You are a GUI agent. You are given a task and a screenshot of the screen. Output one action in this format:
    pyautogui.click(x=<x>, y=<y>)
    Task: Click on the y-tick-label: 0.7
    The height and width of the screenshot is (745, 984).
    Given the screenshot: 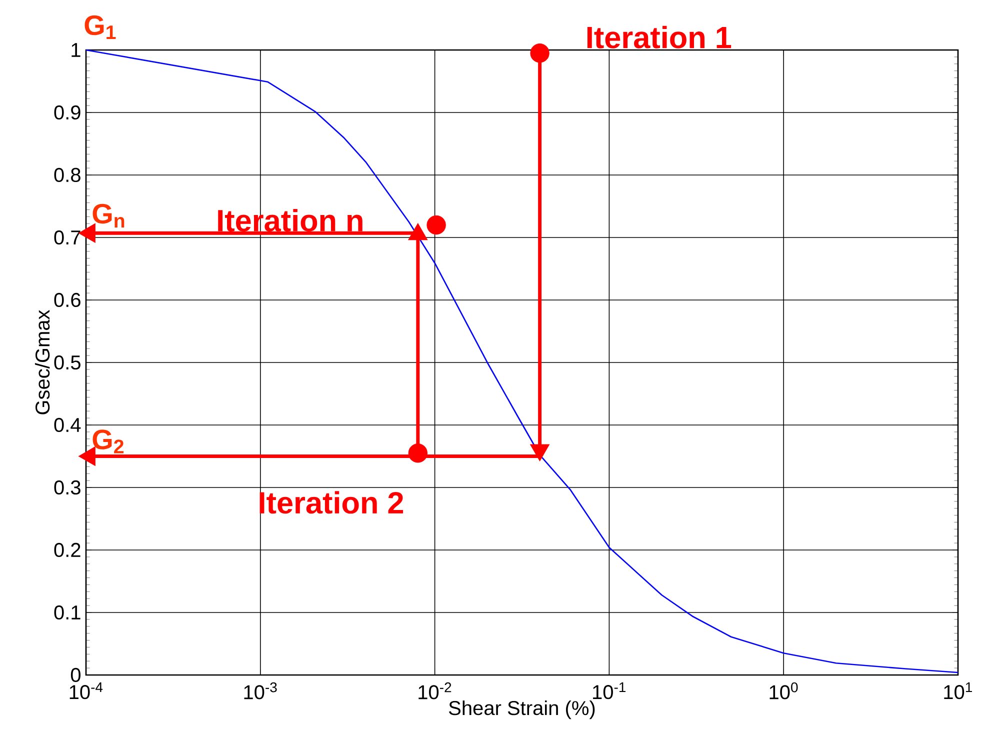 What is the action you would take?
    pyautogui.click(x=67, y=237)
    